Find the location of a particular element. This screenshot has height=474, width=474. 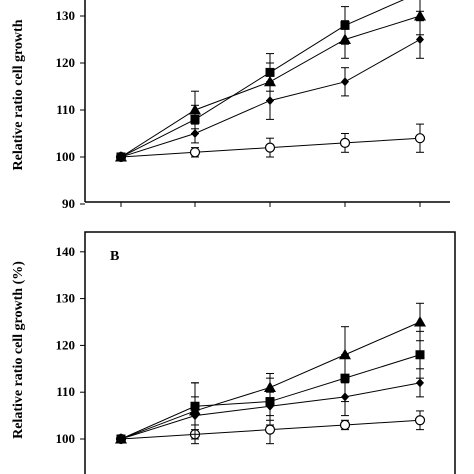

y-axis-label: Relative ratio cell growth is located at coordinates (18, 94).